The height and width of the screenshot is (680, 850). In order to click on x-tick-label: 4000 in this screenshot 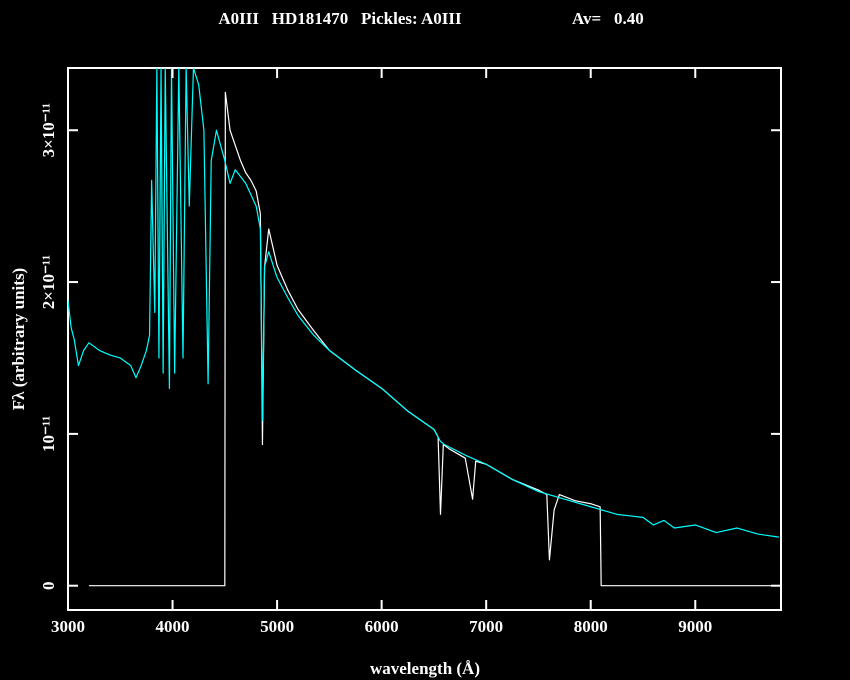, I will do `click(173, 626)`.